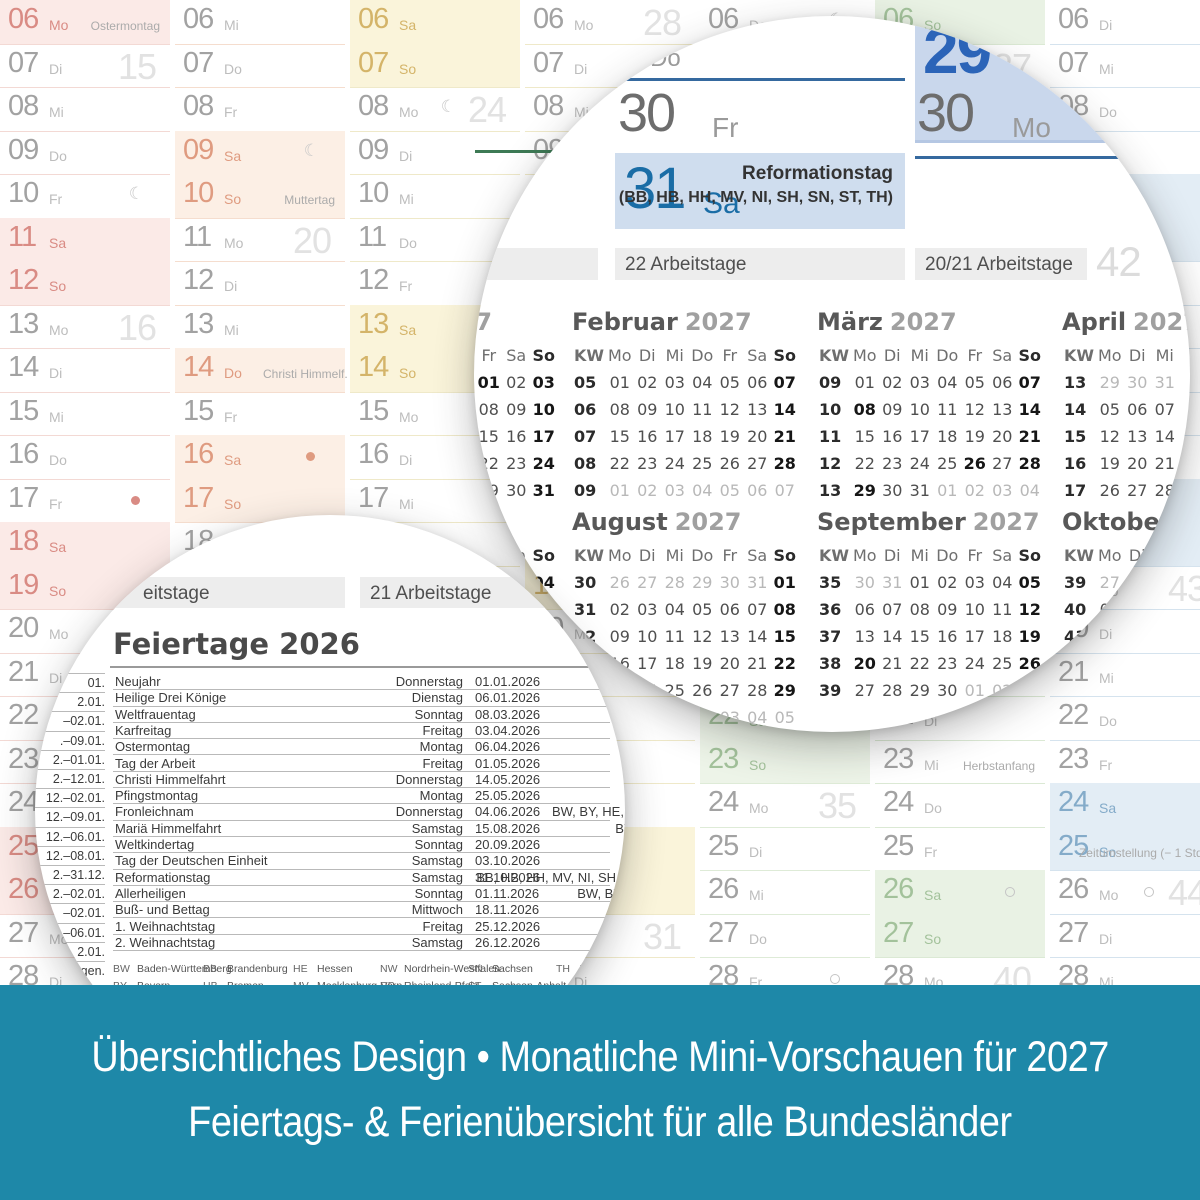 This screenshot has width=1200, height=1200. I want to click on mini-day: 14, so click(1029, 409).